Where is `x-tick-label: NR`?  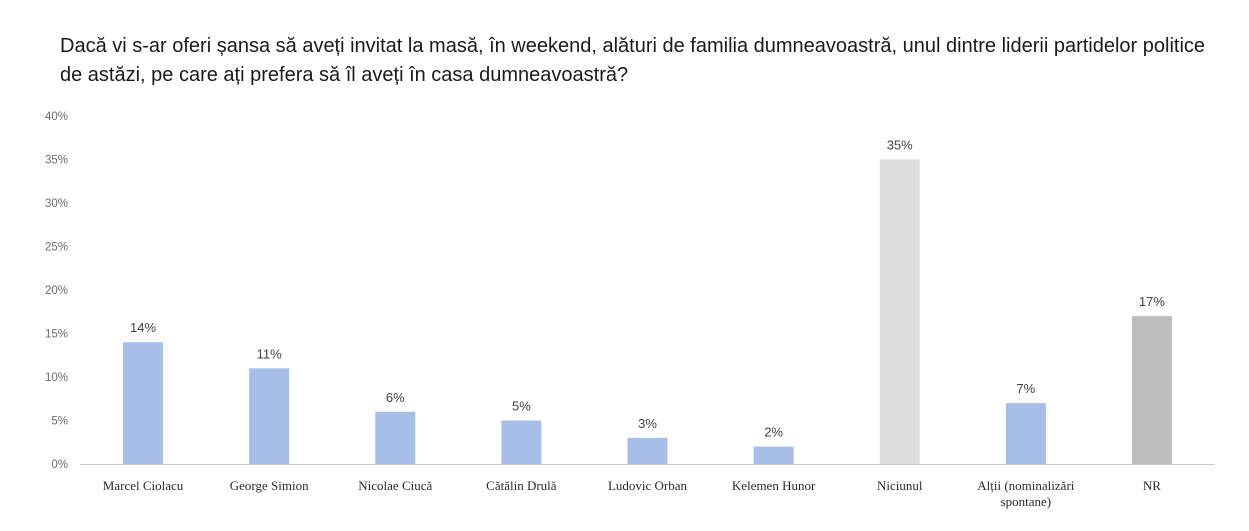 x-tick-label: NR is located at coordinates (1152, 485).